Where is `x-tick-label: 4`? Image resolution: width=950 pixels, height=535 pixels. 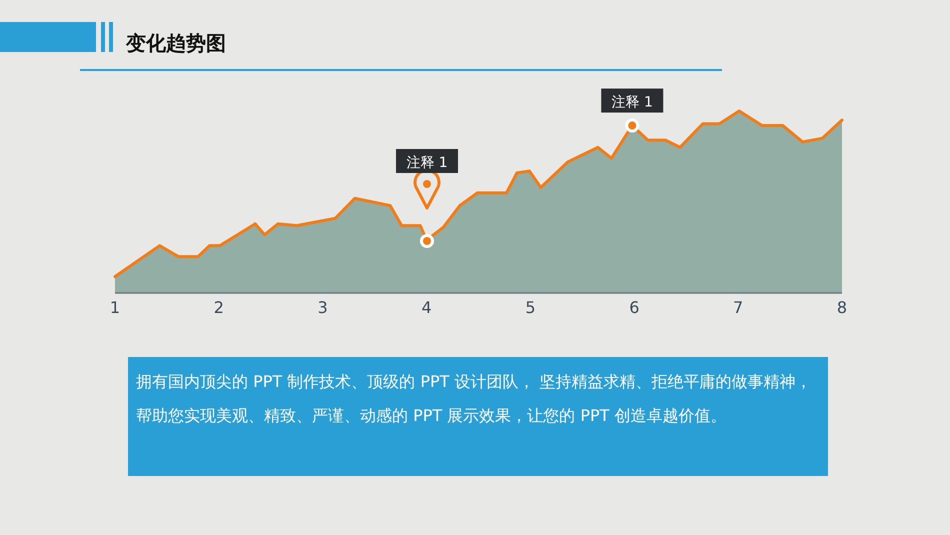
x-tick-label: 4 is located at coordinates (426, 307).